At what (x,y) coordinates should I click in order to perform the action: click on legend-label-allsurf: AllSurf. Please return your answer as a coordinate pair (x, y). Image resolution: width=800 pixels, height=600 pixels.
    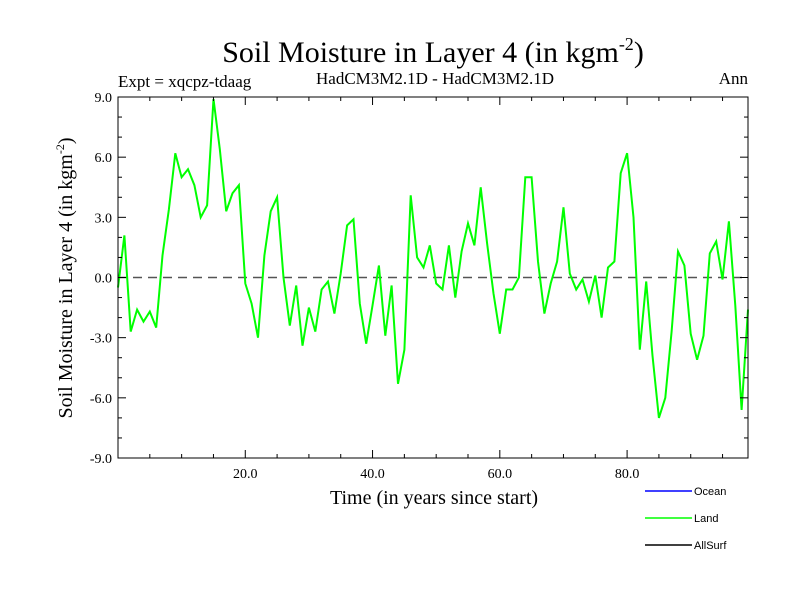
    Looking at the image, I should click on (710, 546).